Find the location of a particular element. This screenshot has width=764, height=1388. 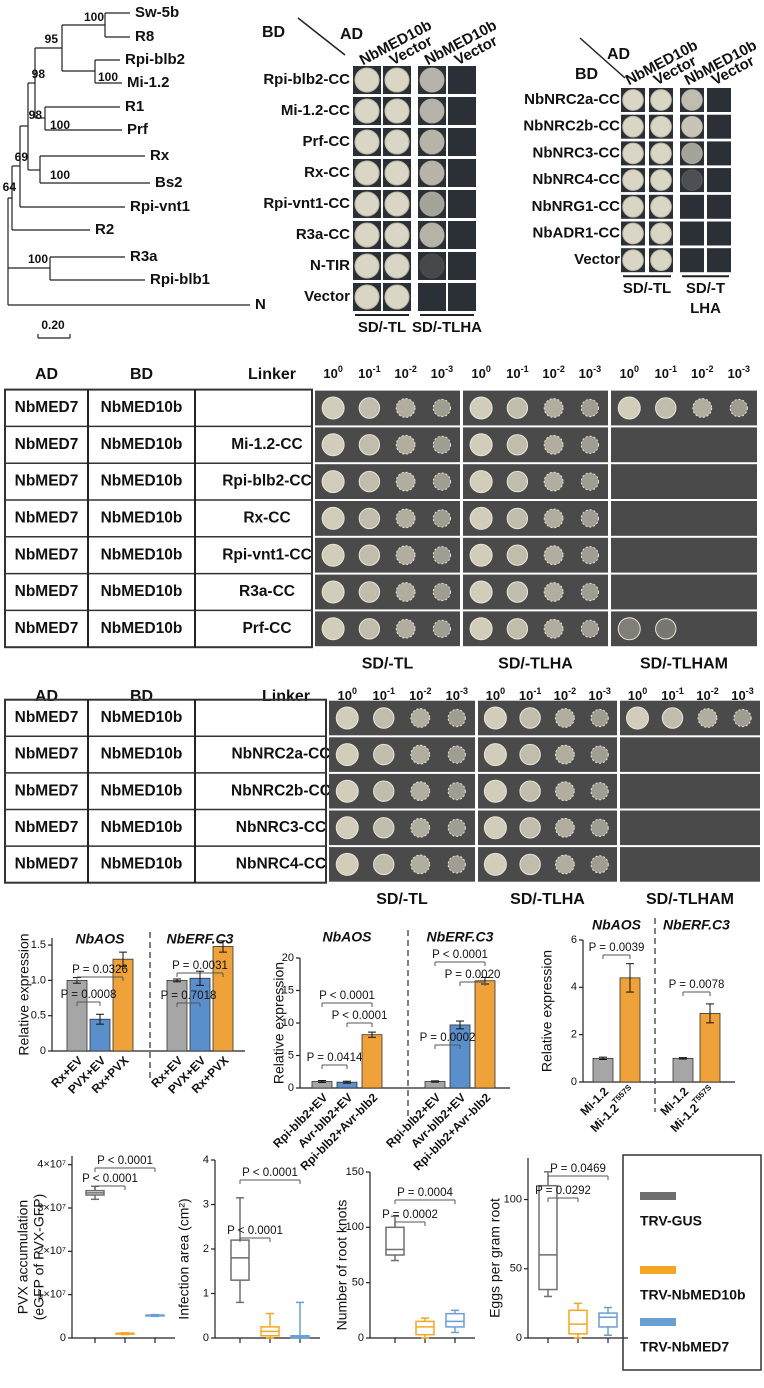

row-label: NbMED10b is located at coordinates (142, 863).